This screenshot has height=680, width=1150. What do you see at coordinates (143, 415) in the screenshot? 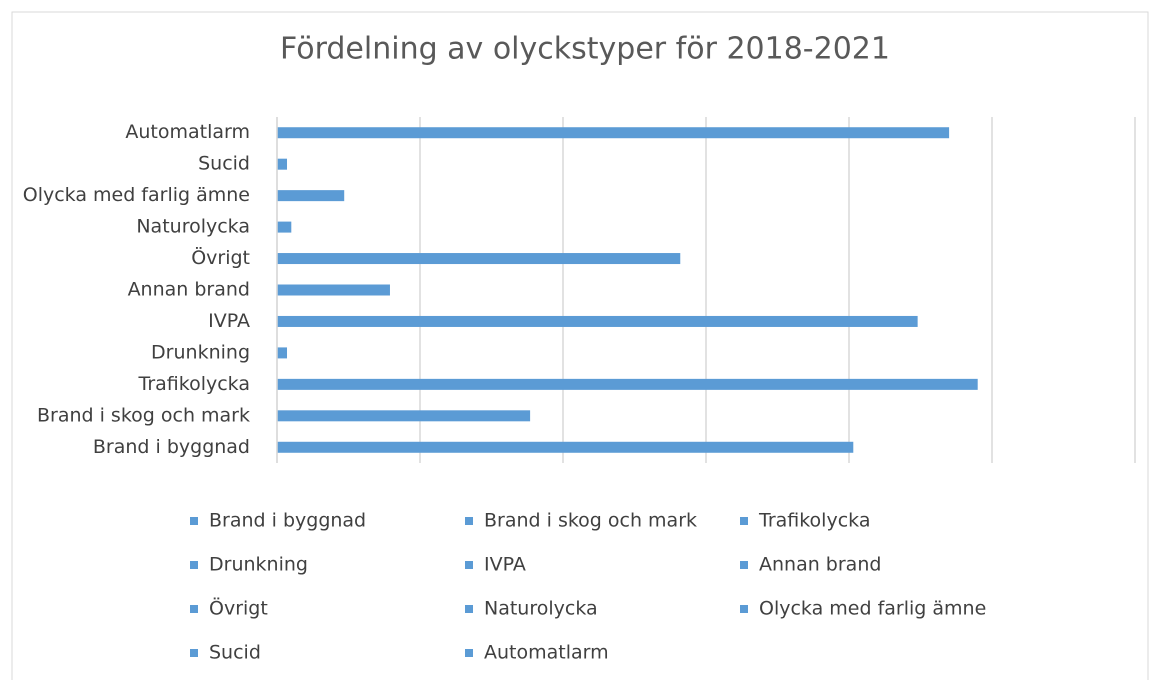
I see `y-tick-label: Brand i skog och mark` at bounding box center [143, 415].